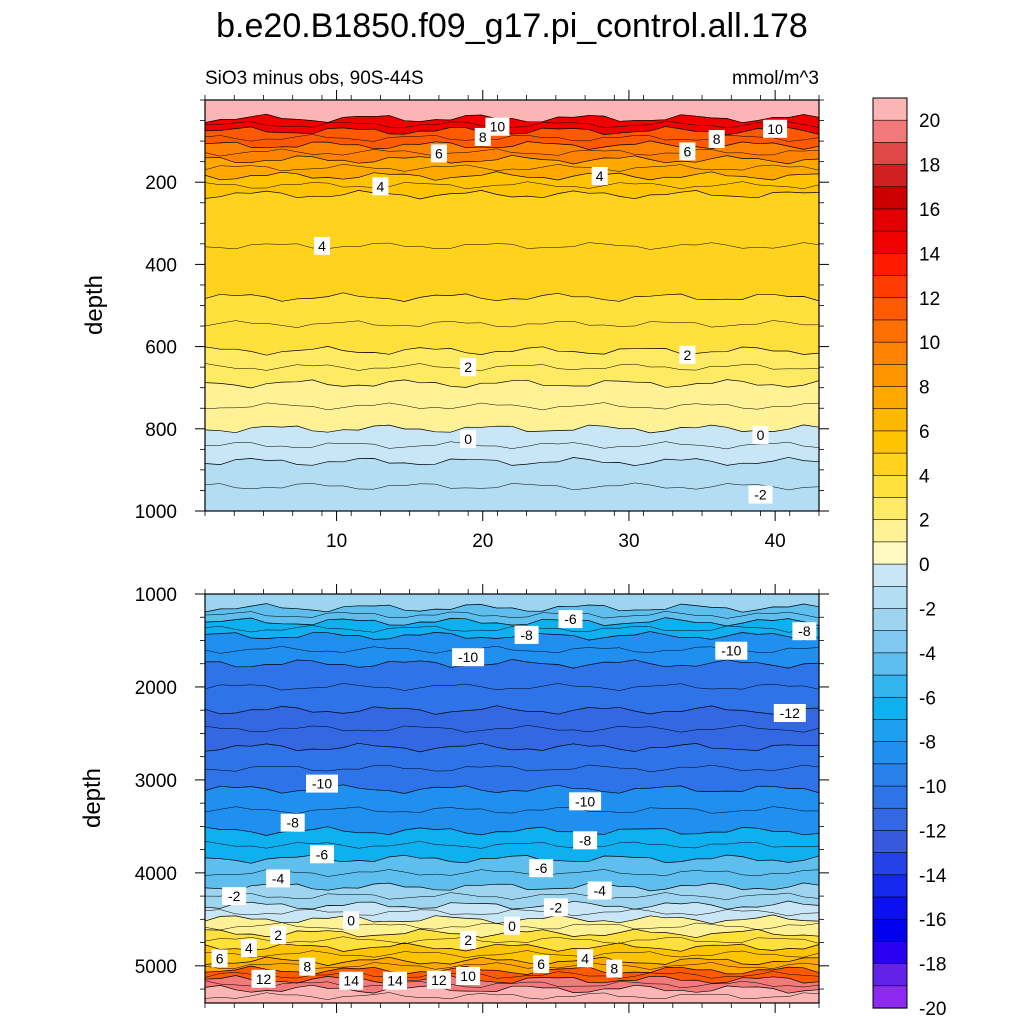  Describe the element at coordinates (924, 432) in the screenshot. I see `colorbar-label: 6` at that location.